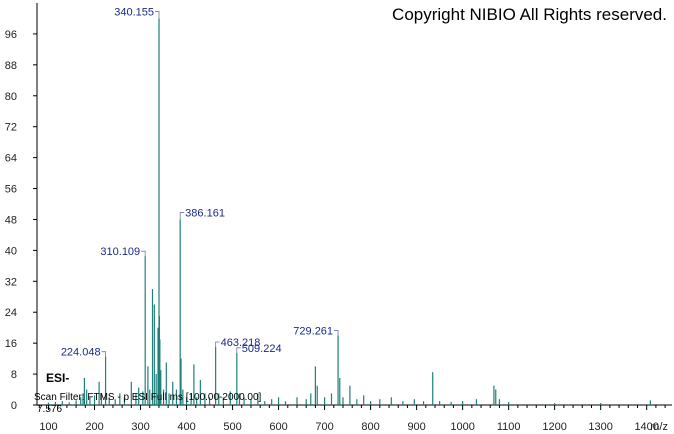 The width and height of the screenshot is (674, 434). Describe the element at coordinates (529, 14) in the screenshot. I see `copyright-text: Copyright NIBIO All Rights reserved.` at that location.